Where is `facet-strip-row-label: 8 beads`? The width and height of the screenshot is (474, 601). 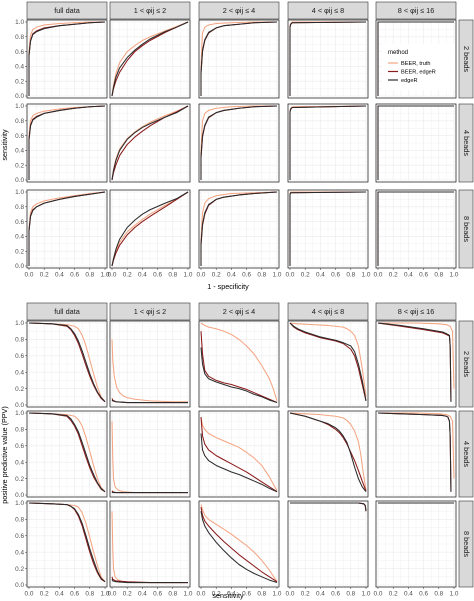
facet-strip-row-label: 8 beads is located at coordinates (466, 229).